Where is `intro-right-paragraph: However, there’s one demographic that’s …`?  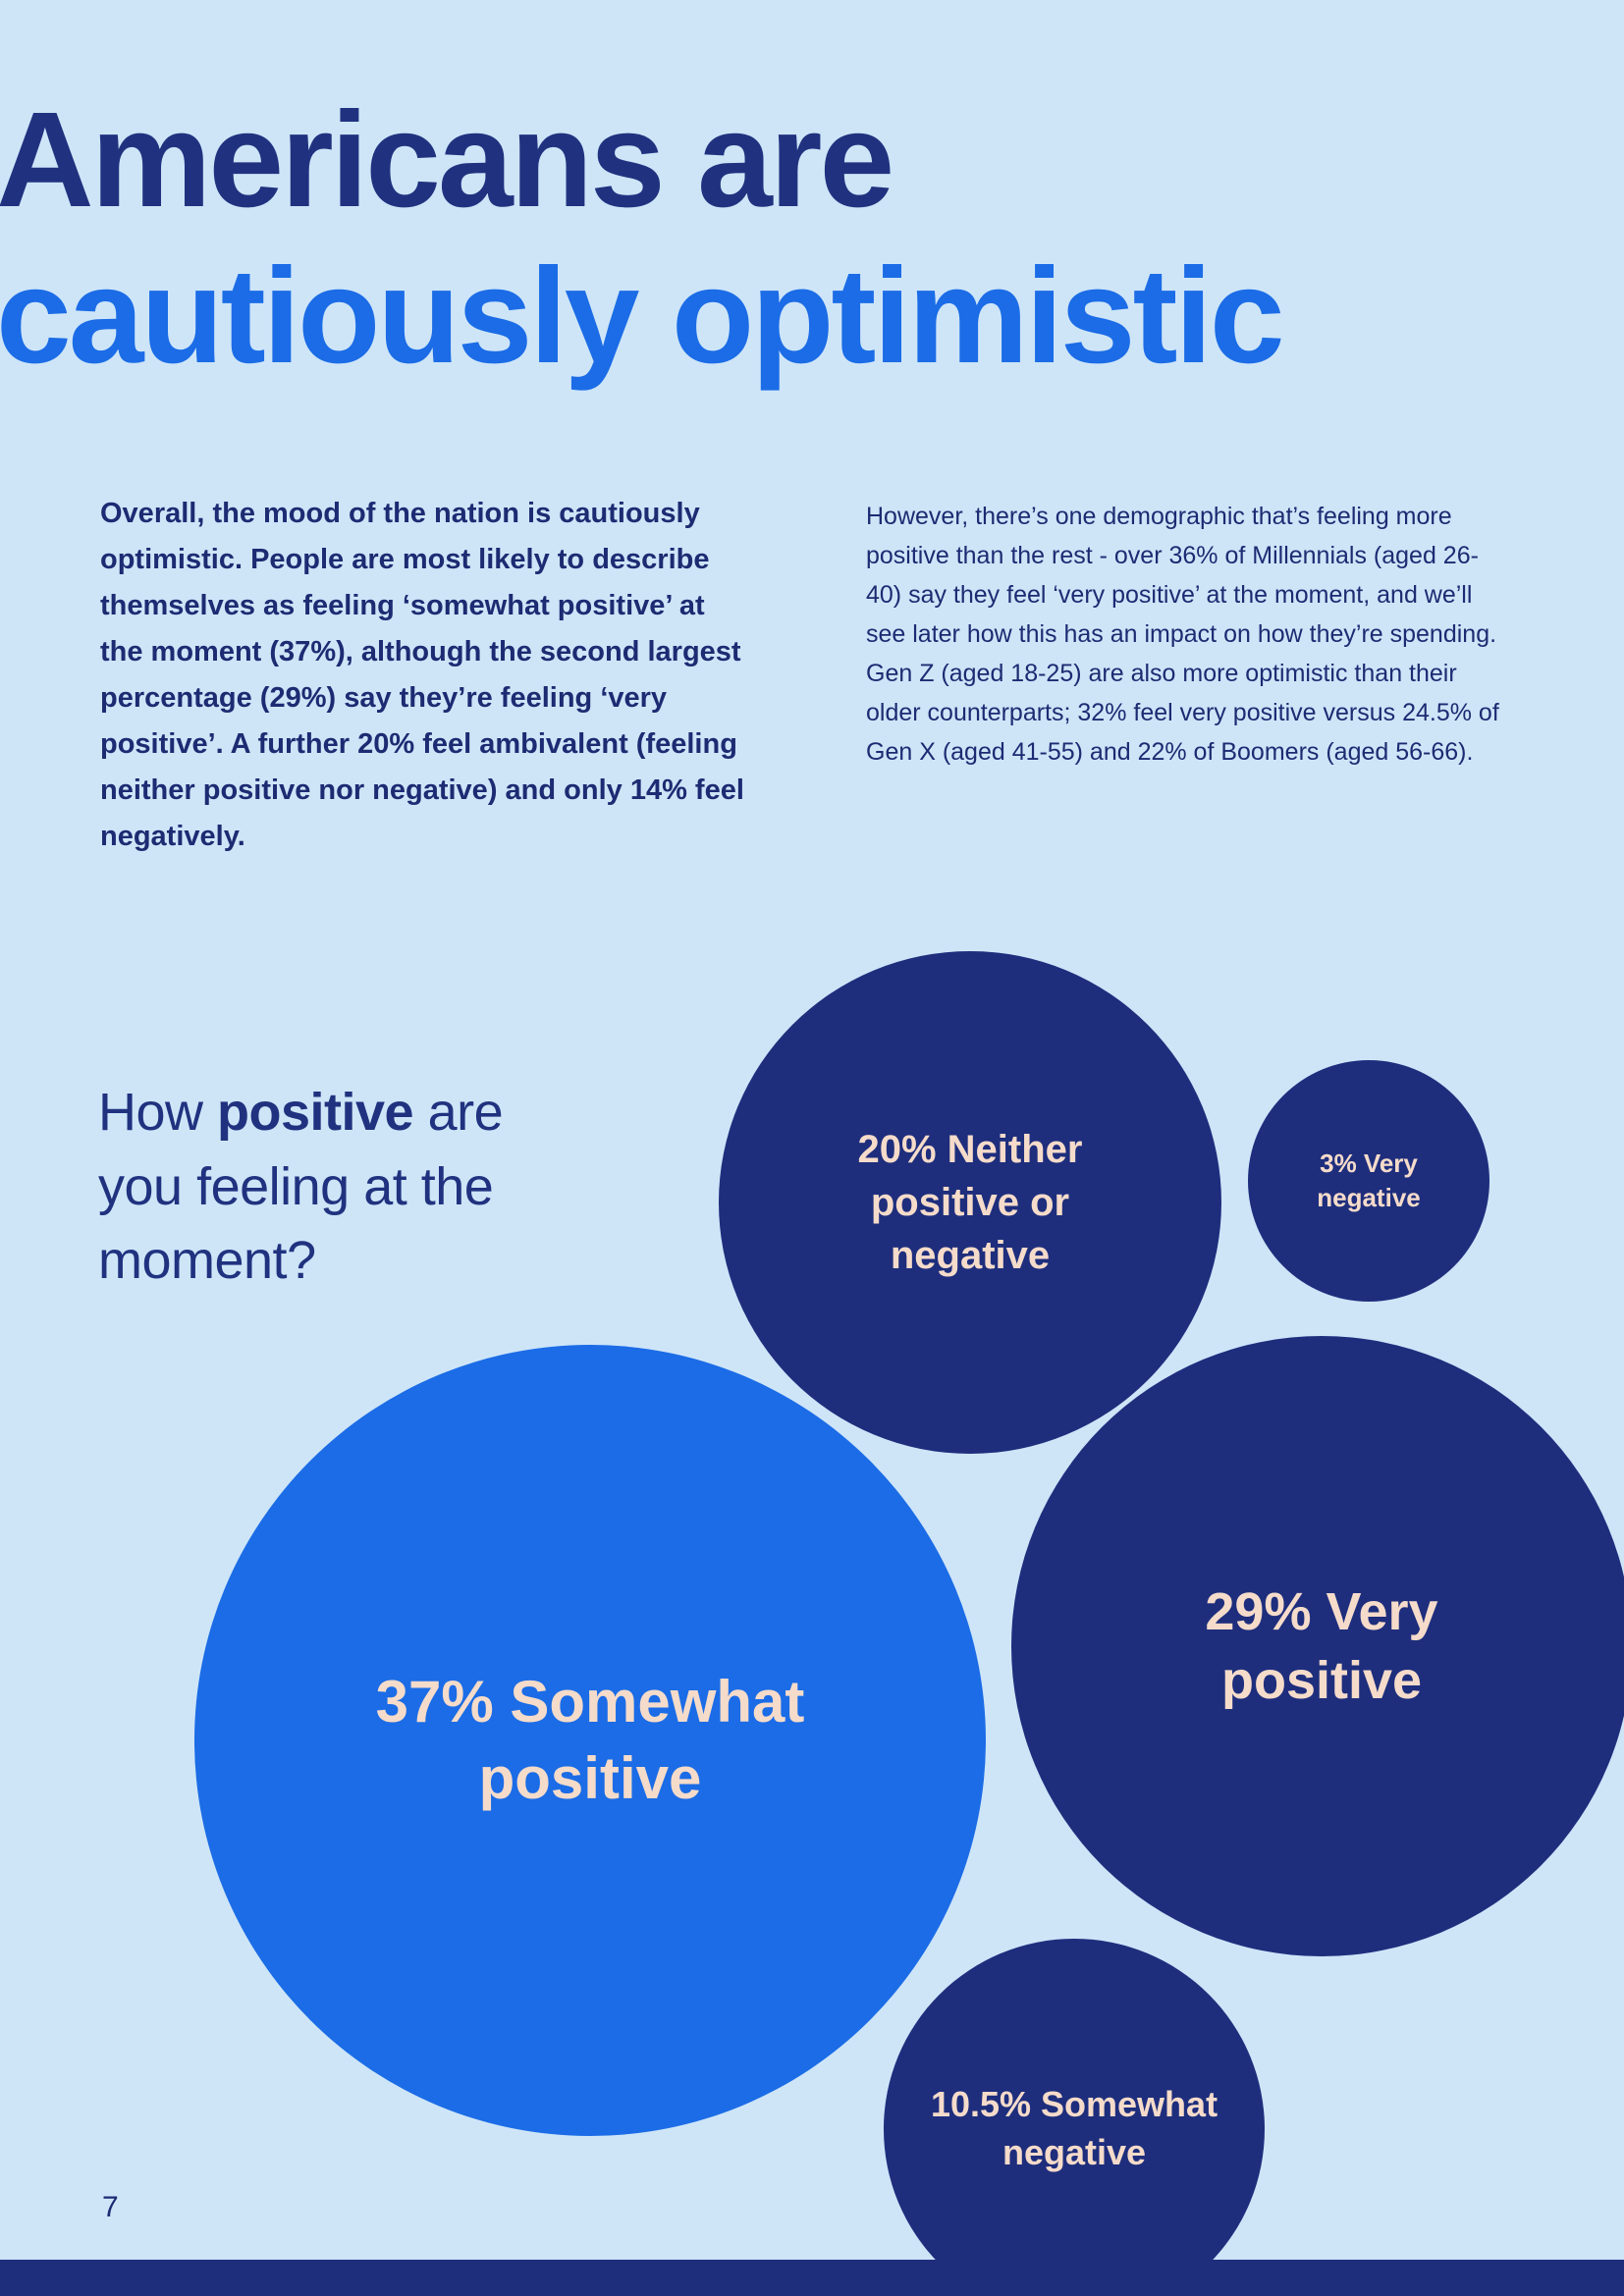
intro-right-paragraph: However, there’s one demographic that’s … is located at coordinates (1182, 634).